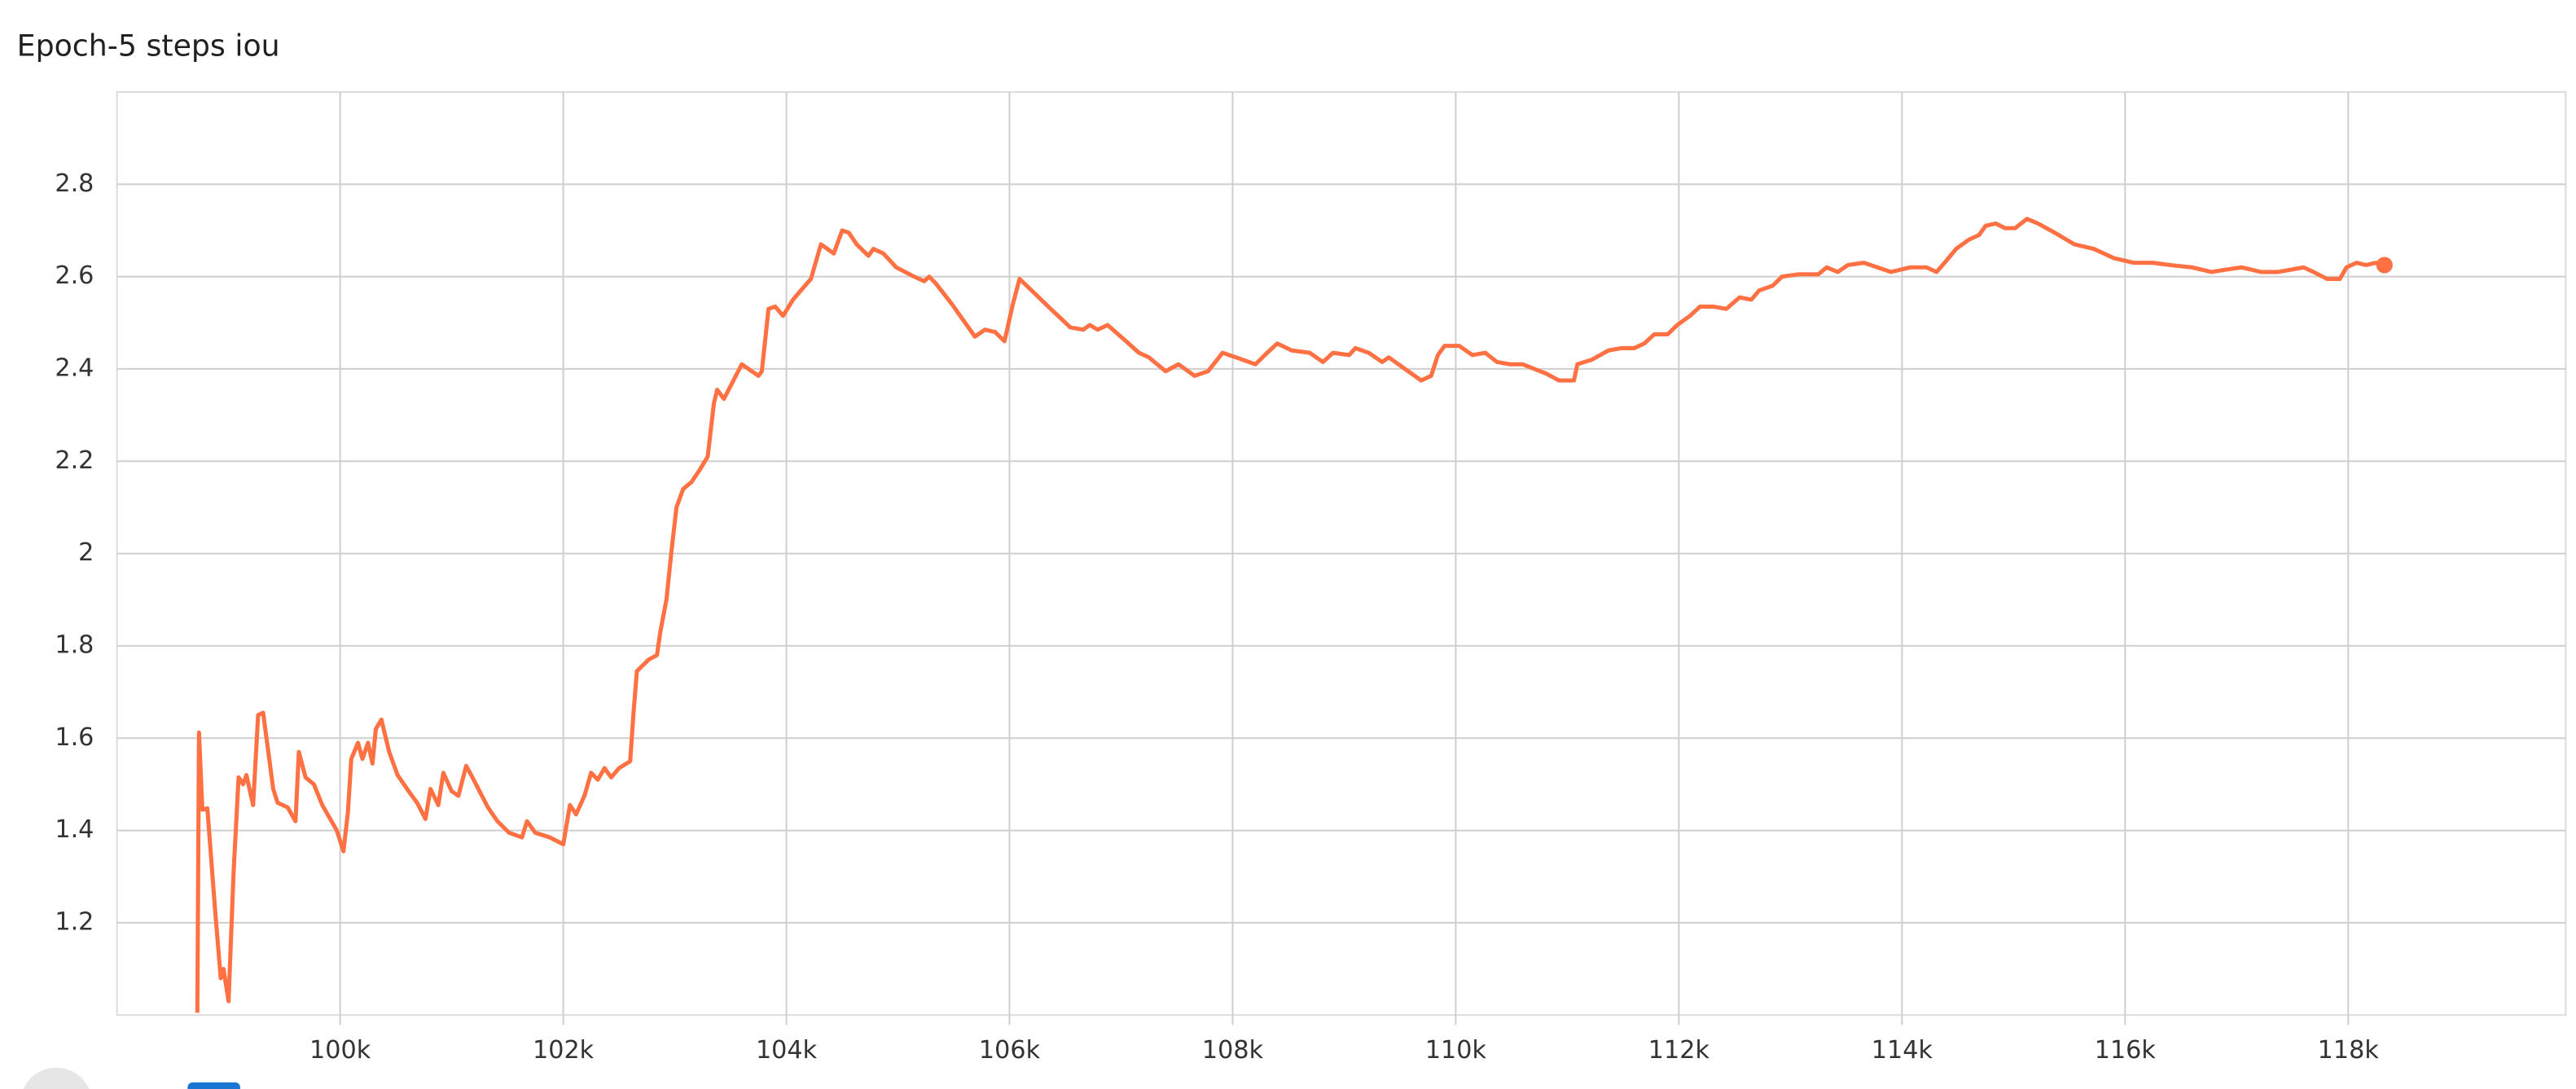 This screenshot has height=1089, width=2576. I want to click on end-marker, so click(2384, 265).